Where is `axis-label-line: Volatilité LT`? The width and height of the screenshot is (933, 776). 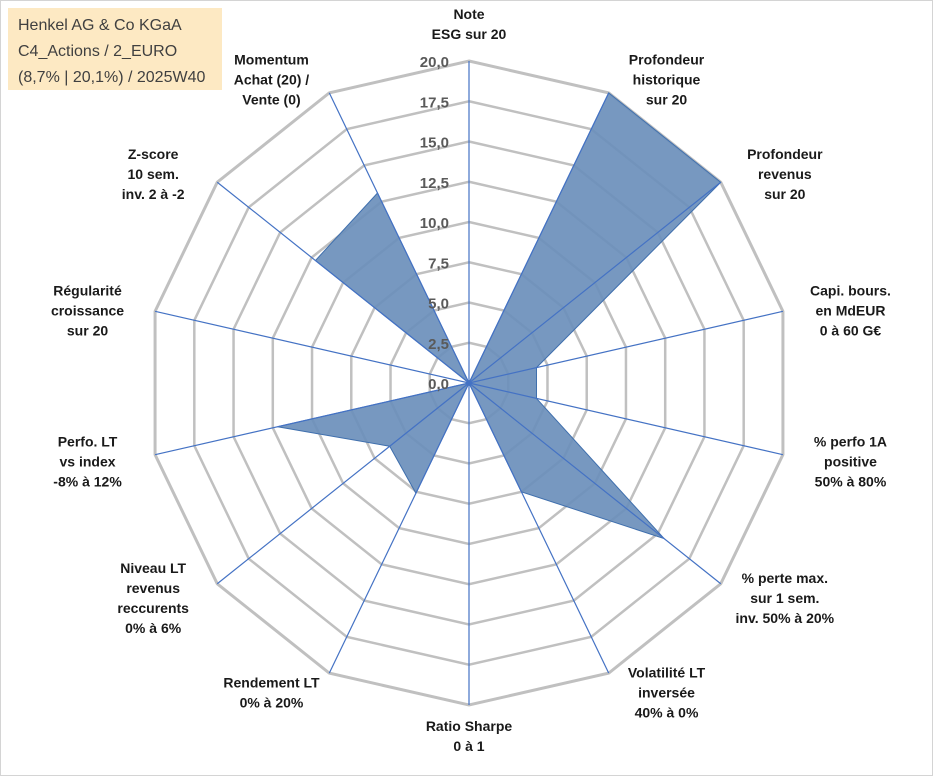 axis-label-line: Volatilité LT is located at coordinates (667, 672).